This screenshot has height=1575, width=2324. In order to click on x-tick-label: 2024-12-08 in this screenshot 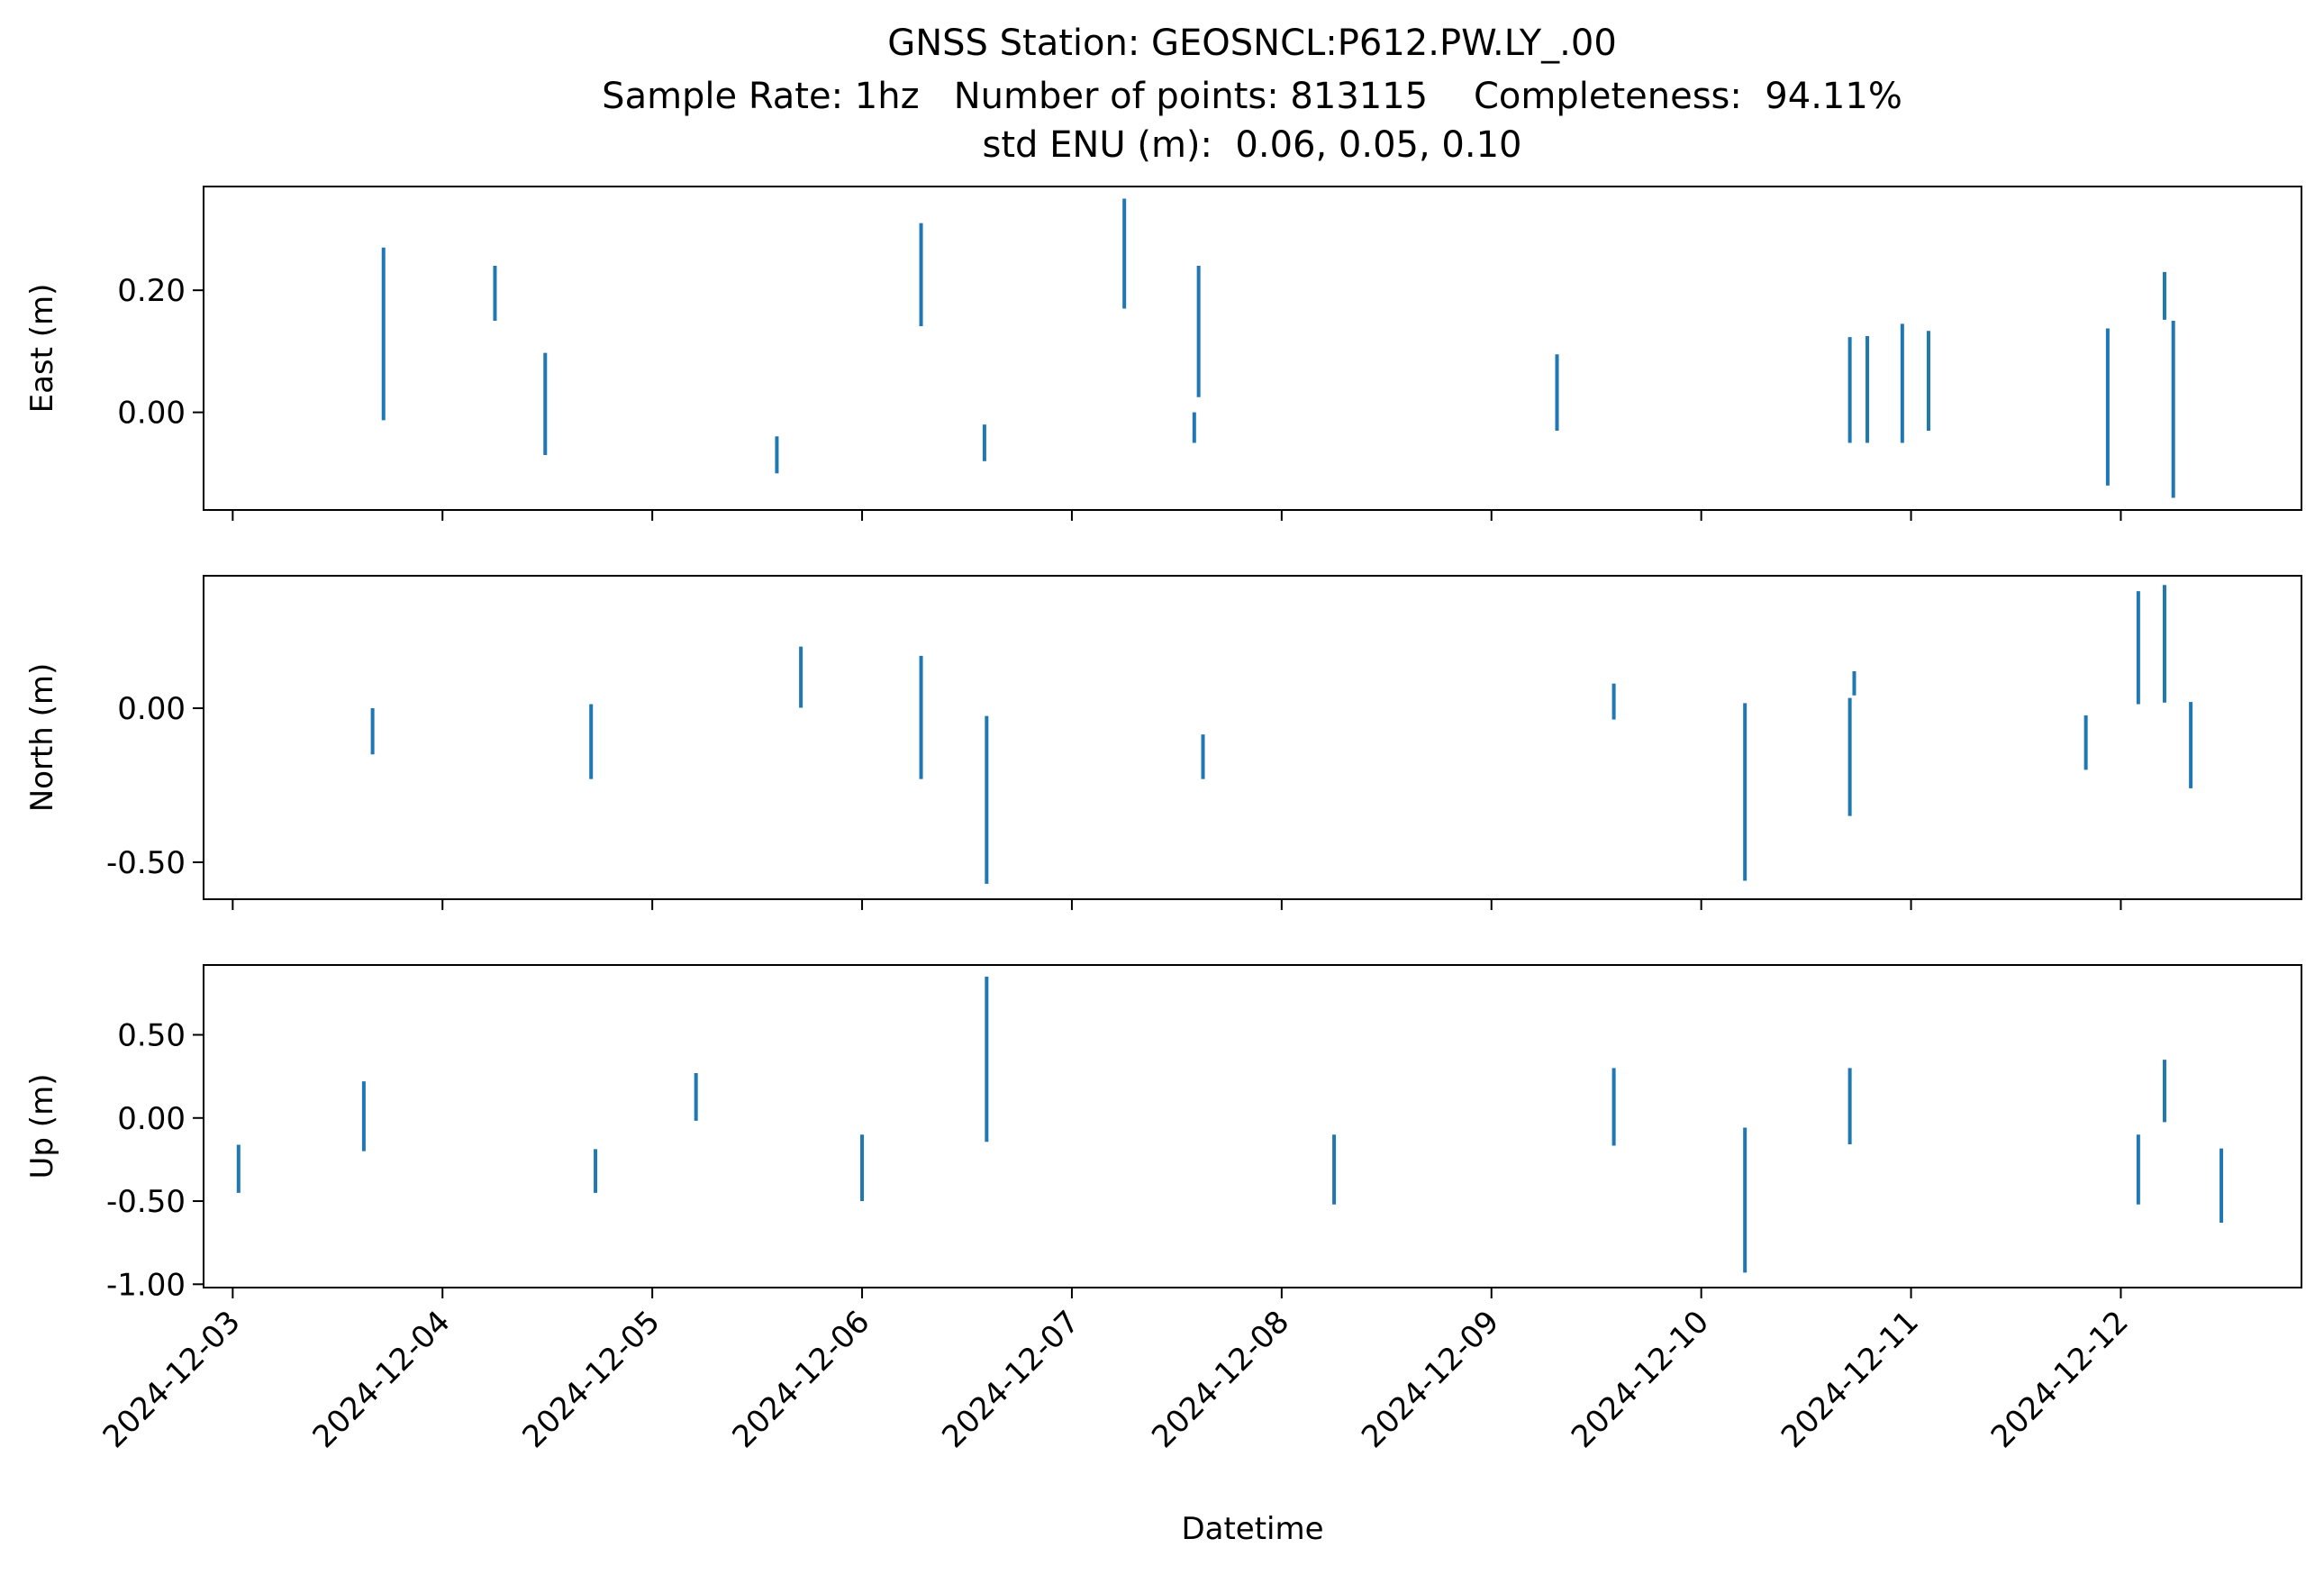, I will do `click(1220, 1379)`.